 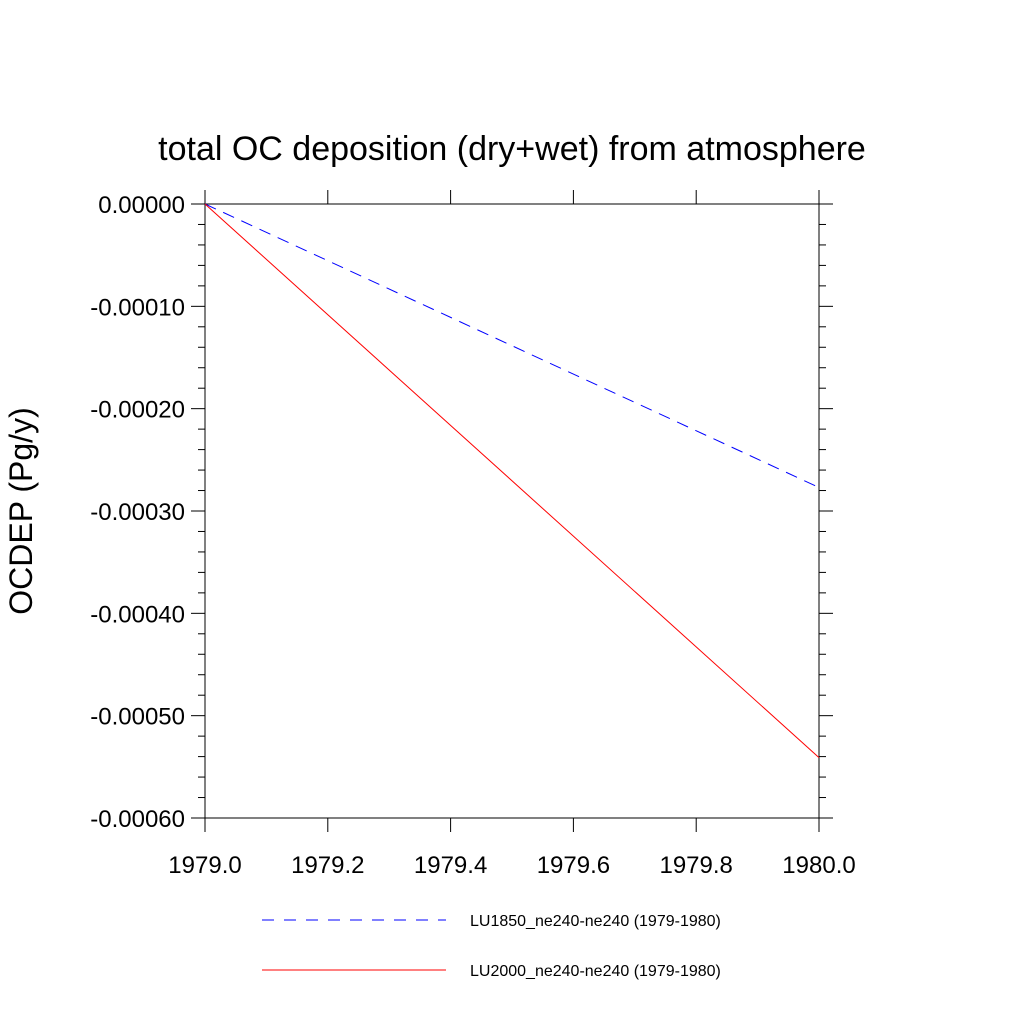 What do you see at coordinates (595, 971) in the screenshot?
I see `legend-label: LU2000_ne240-ne240 (1979-1980)` at bounding box center [595, 971].